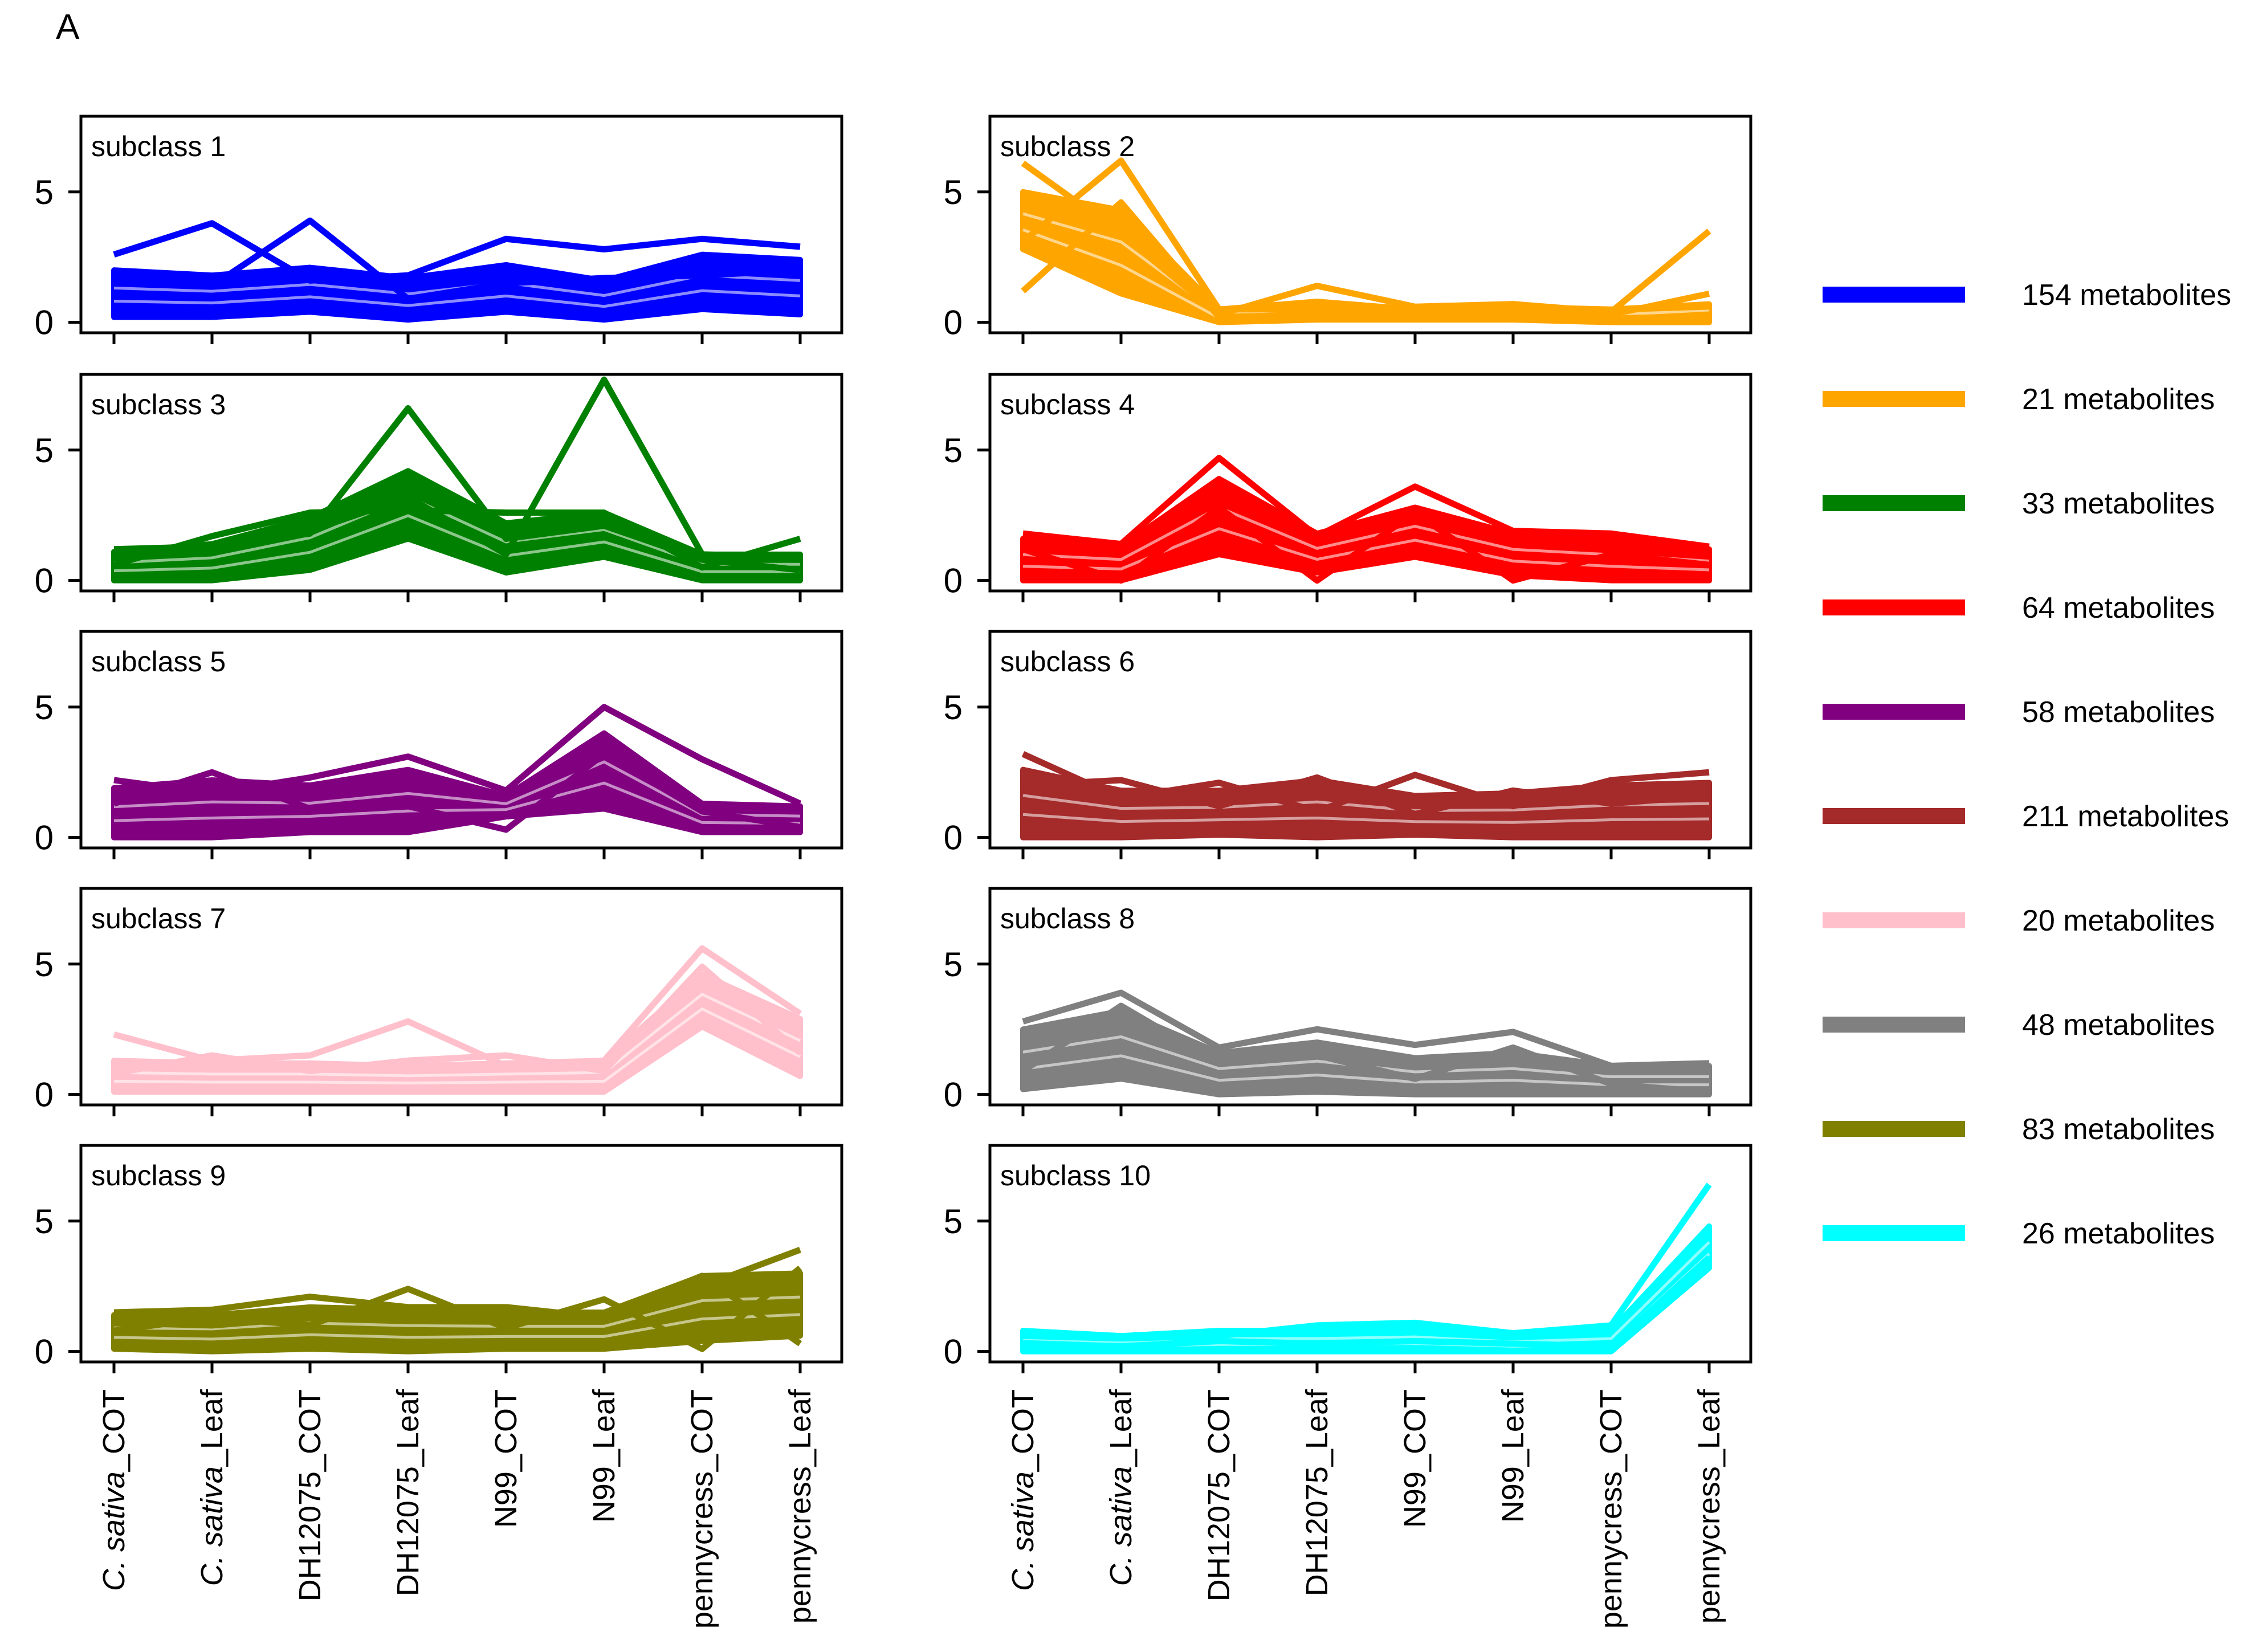  I want to click on legend-item: 64 metabolites, so click(2019, 608).